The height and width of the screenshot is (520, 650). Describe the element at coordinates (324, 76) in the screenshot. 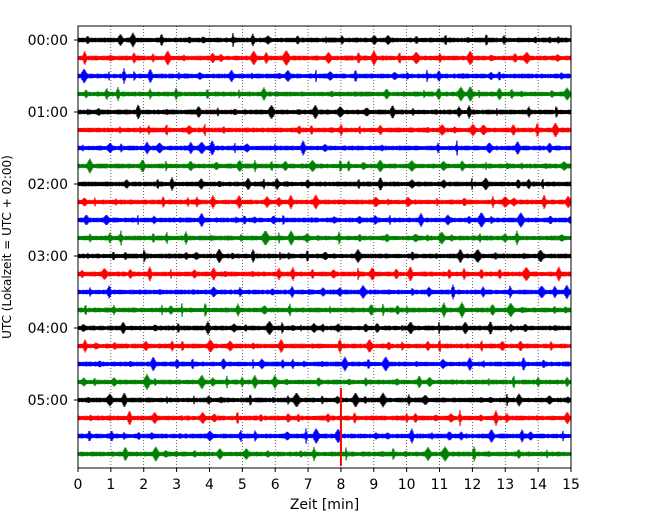

I see `trace-00:30` at that location.